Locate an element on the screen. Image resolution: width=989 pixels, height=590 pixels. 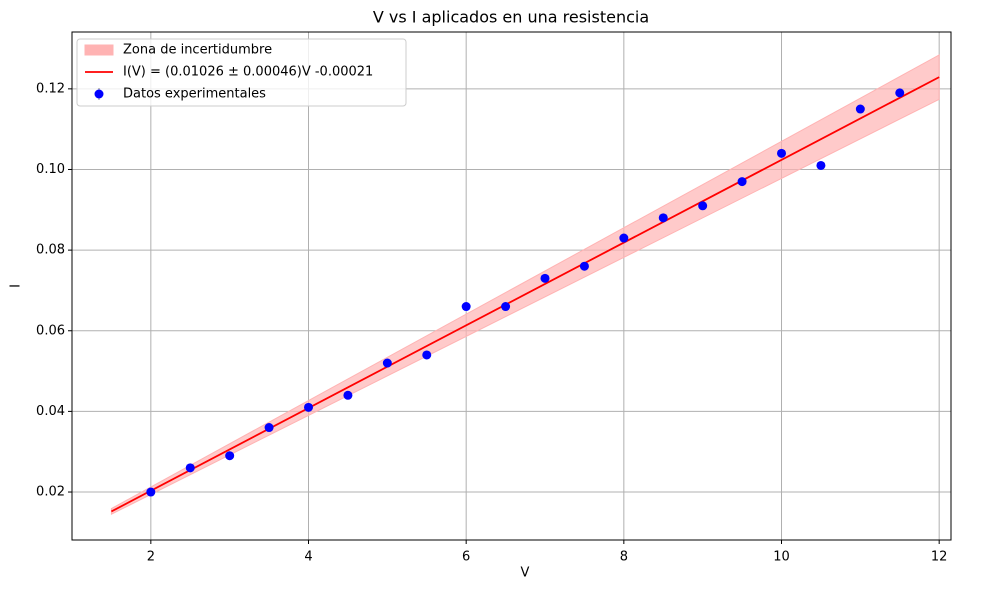
legend-label: I(V) = (0.01026 ± 0.00046)V -0.00021 is located at coordinates (248, 72).